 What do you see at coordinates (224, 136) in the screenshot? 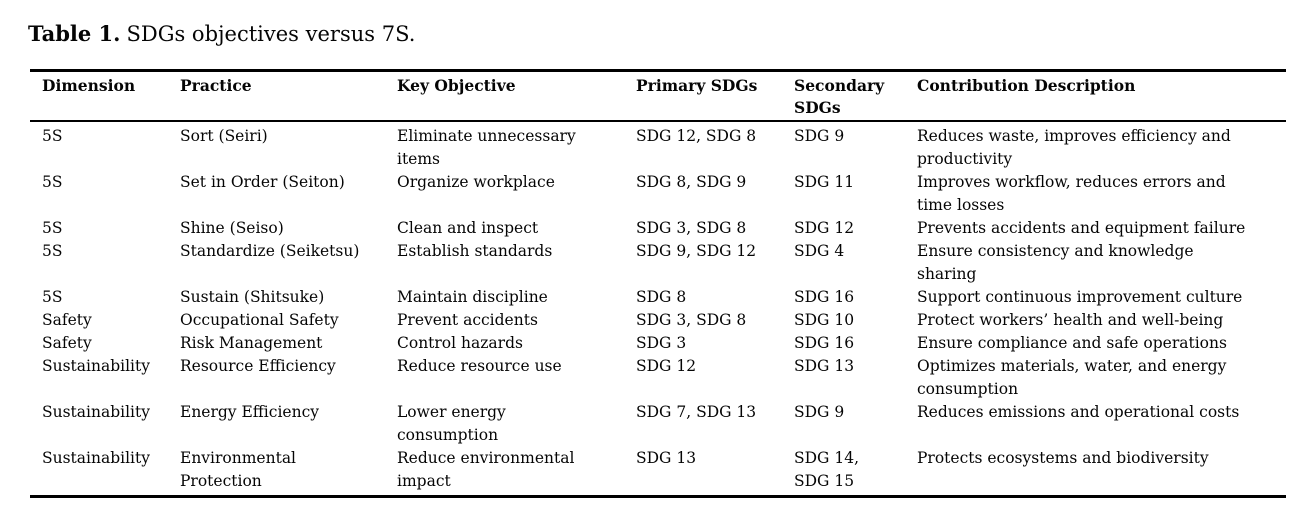
I see `cell-practice: Sort (Seiri)` at bounding box center [224, 136].